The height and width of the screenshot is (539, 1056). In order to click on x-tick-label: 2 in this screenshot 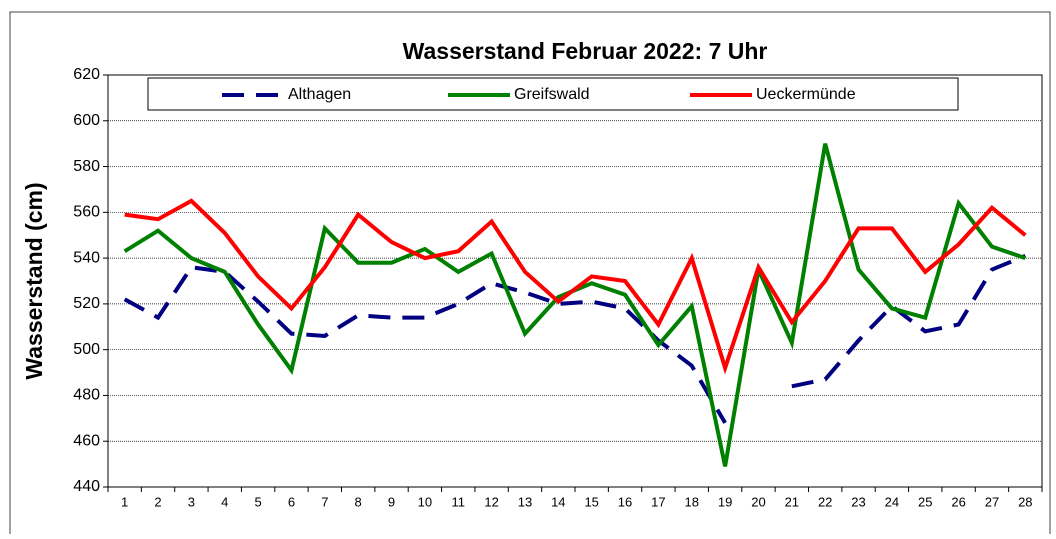, I will do `click(157, 501)`.